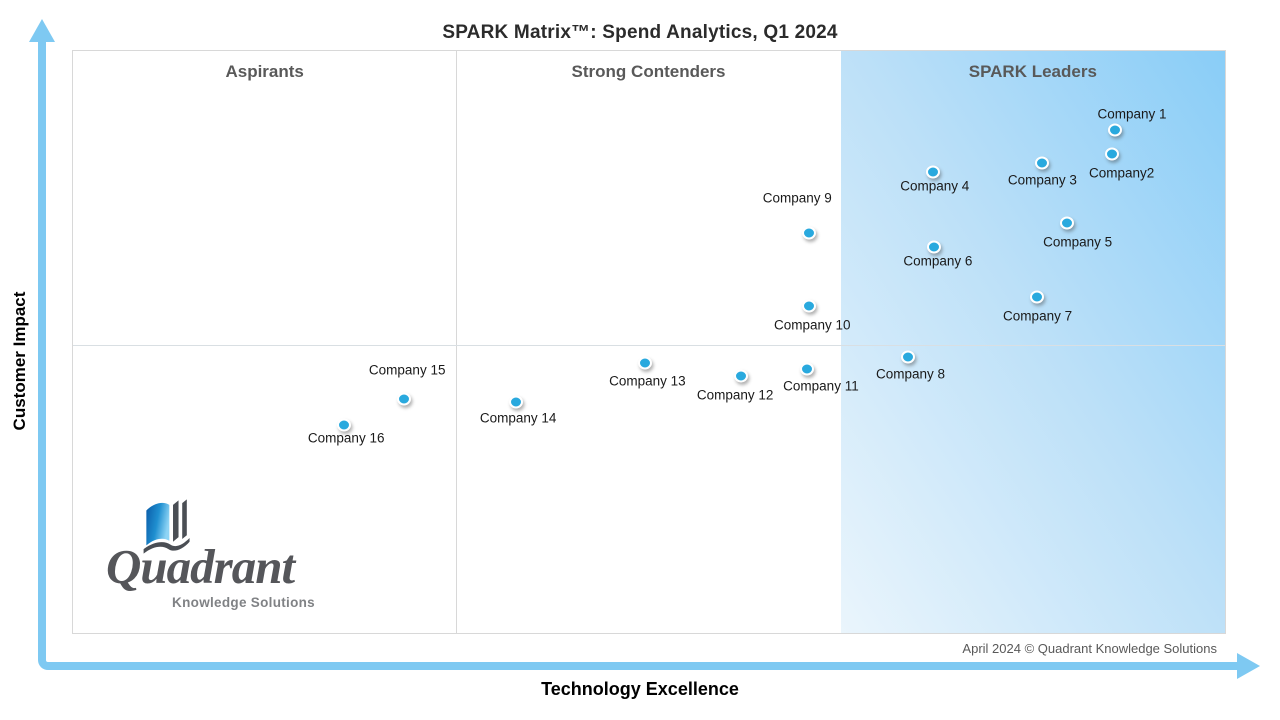 The image size is (1280, 720). Describe the element at coordinates (935, 186) in the screenshot. I see `company-label: Company 4` at that location.